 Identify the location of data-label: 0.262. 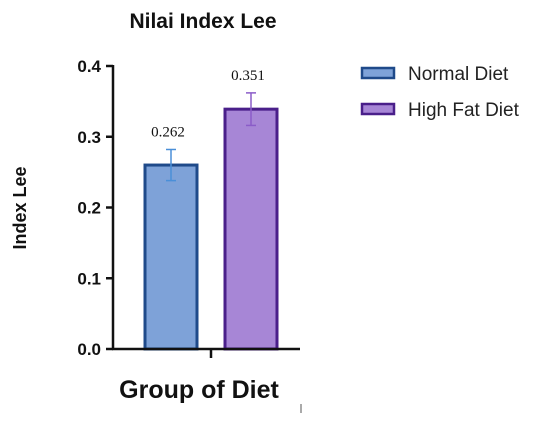
(168, 132).